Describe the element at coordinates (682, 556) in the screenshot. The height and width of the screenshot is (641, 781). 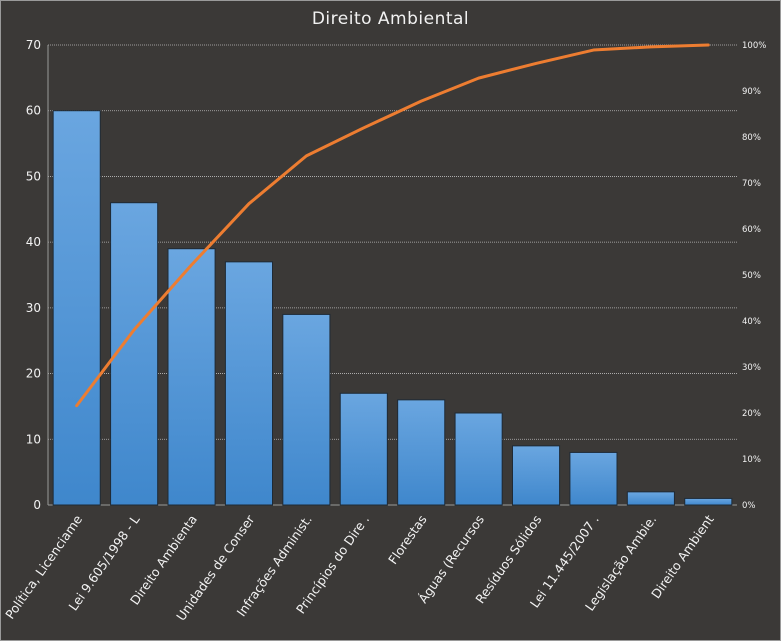
I see `x-tick-label: Direito Ambient` at that location.